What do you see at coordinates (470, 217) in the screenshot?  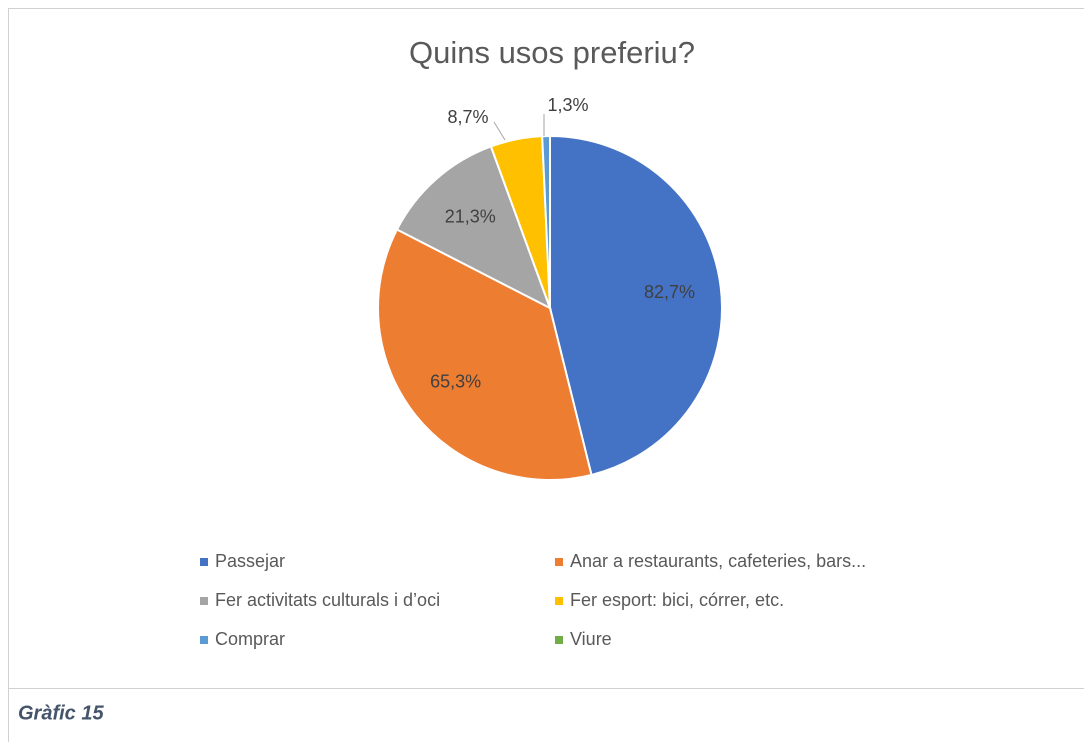 I see `data-label: 21,3%` at bounding box center [470, 217].